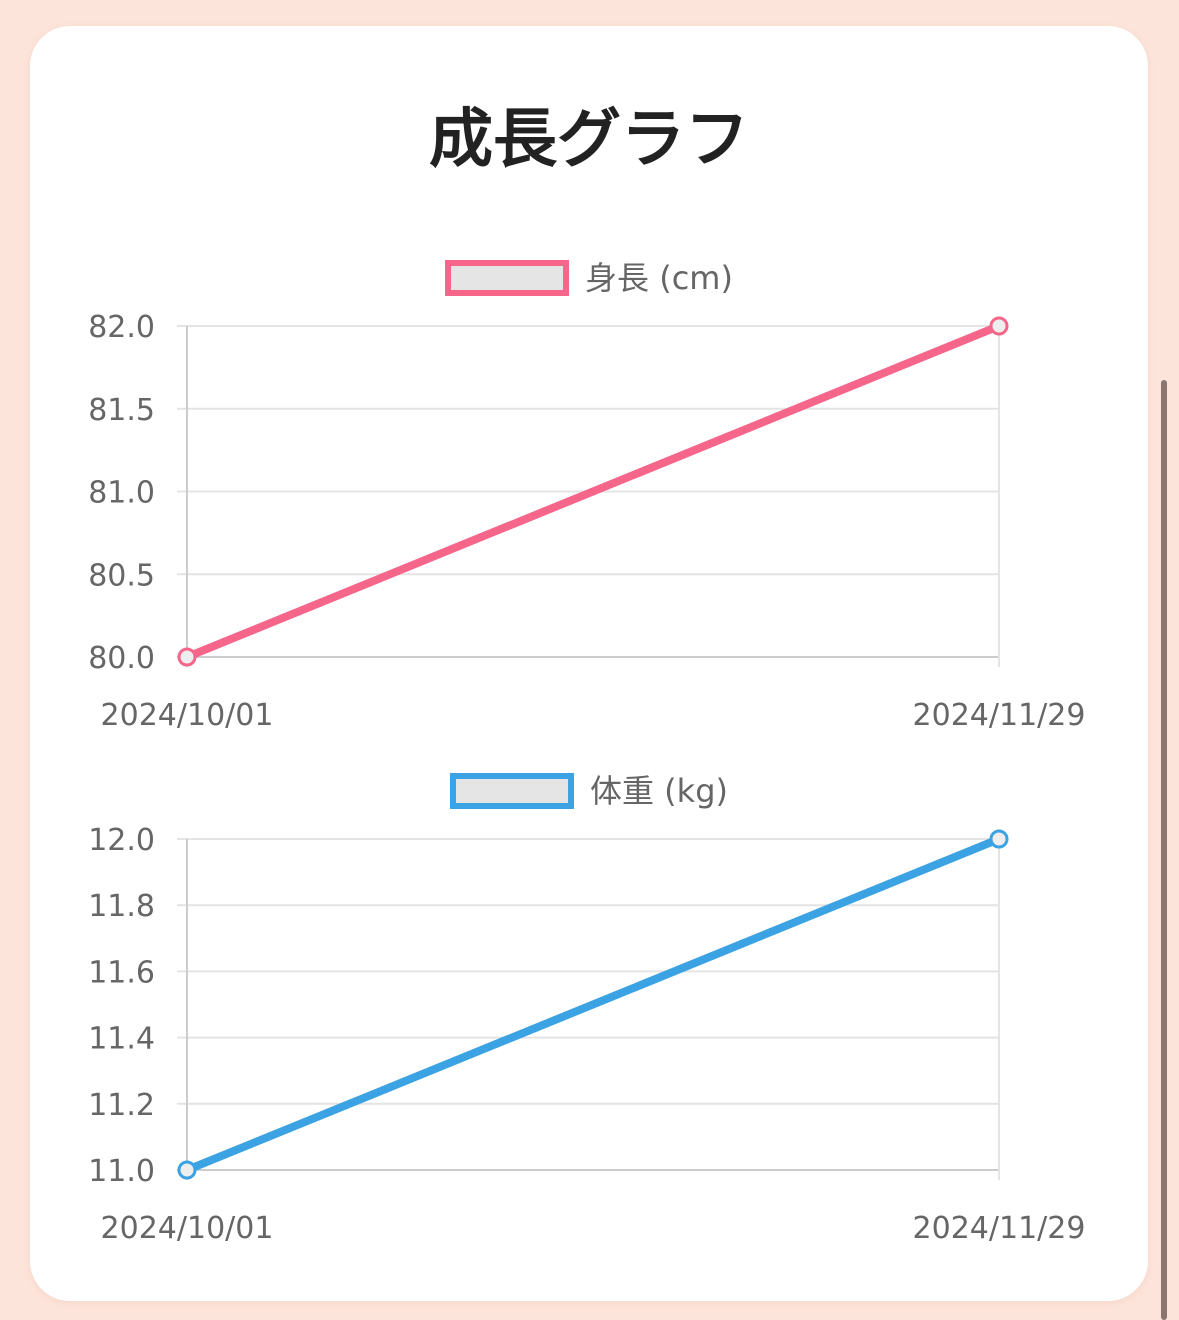 The width and height of the screenshot is (1179, 1320). I want to click on weight-y-tick-label: 11.2, so click(121, 1105).